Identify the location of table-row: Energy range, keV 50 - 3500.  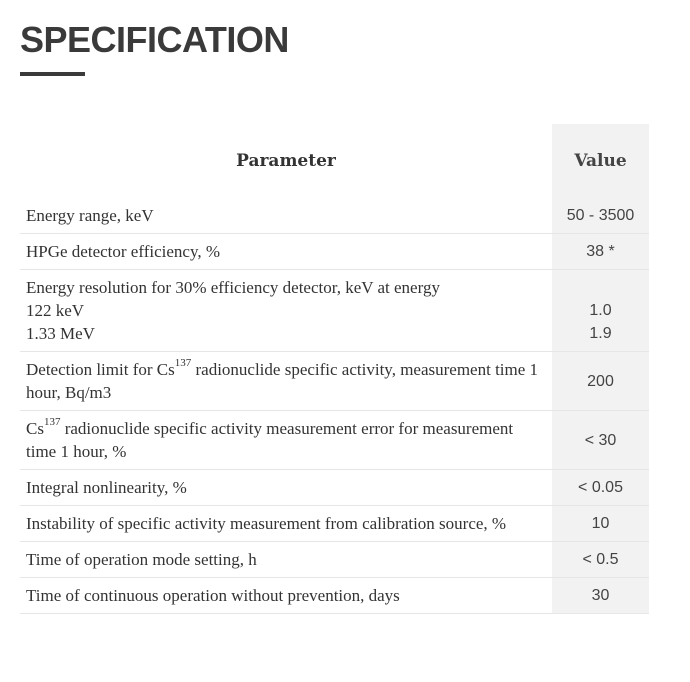
(334, 216).